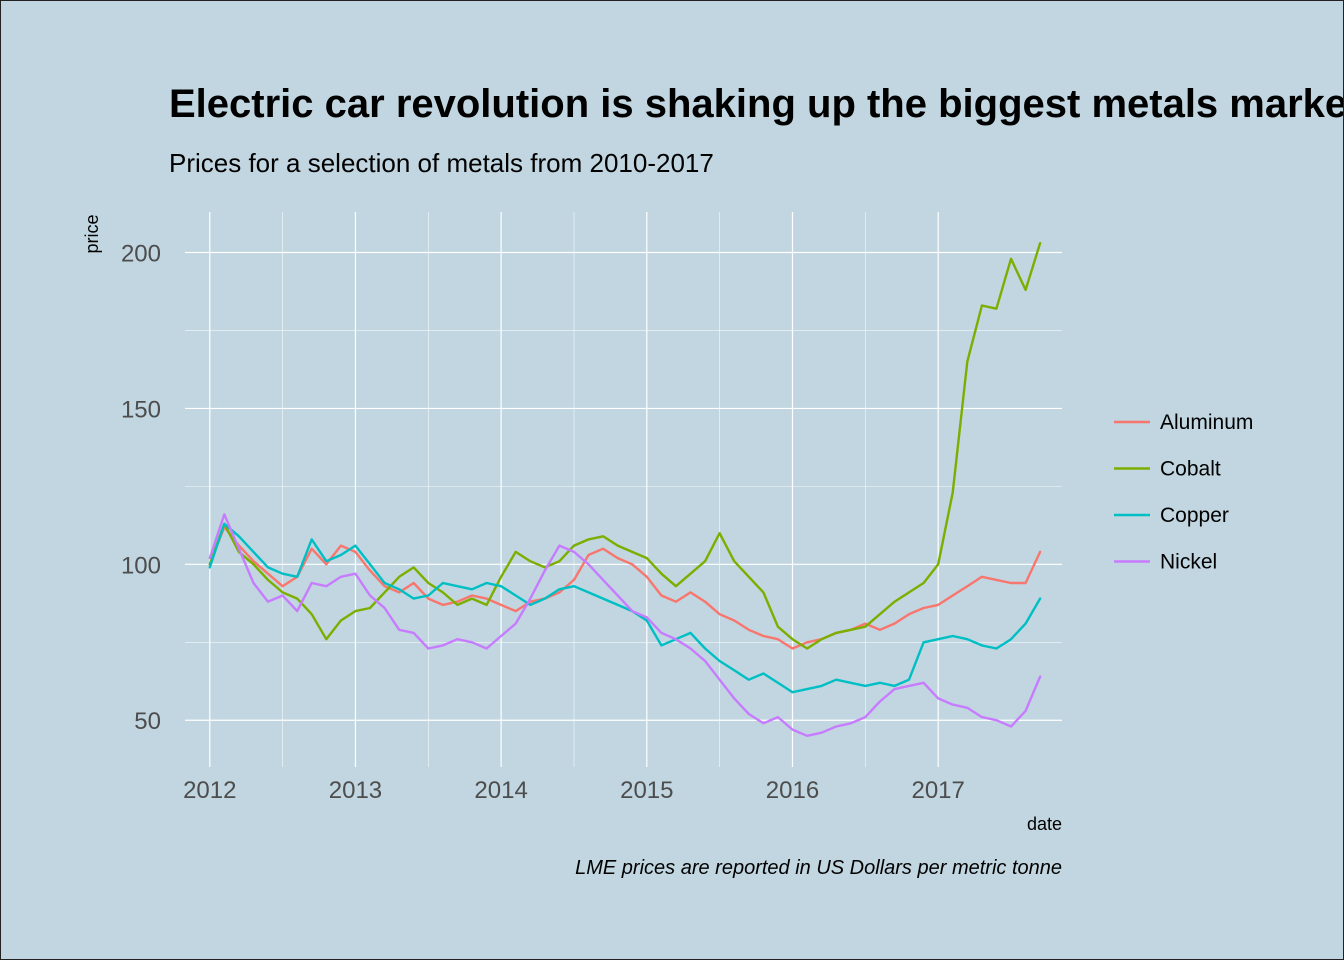 Image resolution: width=1344 pixels, height=960 pixels. I want to click on series-line-copper, so click(625, 608).